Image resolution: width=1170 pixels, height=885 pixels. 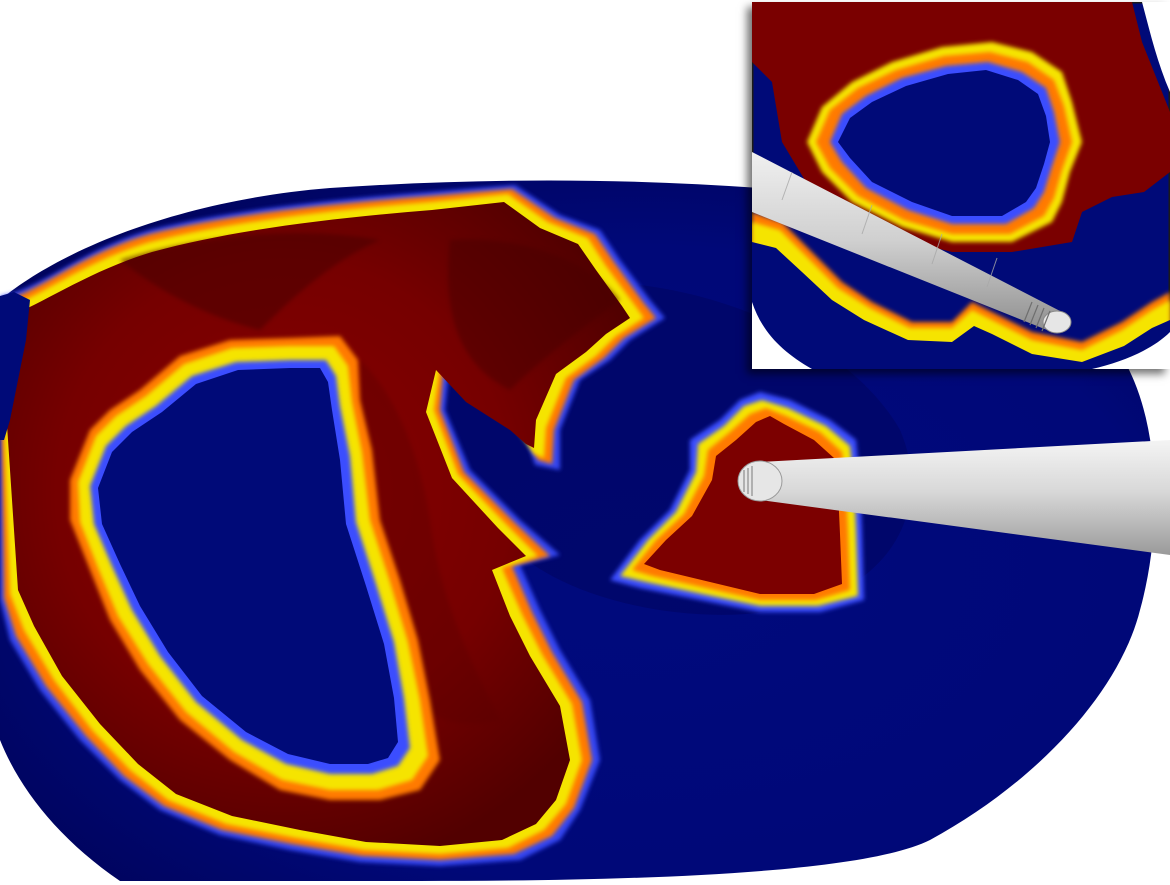 What do you see at coordinates (944, 143) in the screenshot?
I see `inset-healthy-island` at bounding box center [944, 143].